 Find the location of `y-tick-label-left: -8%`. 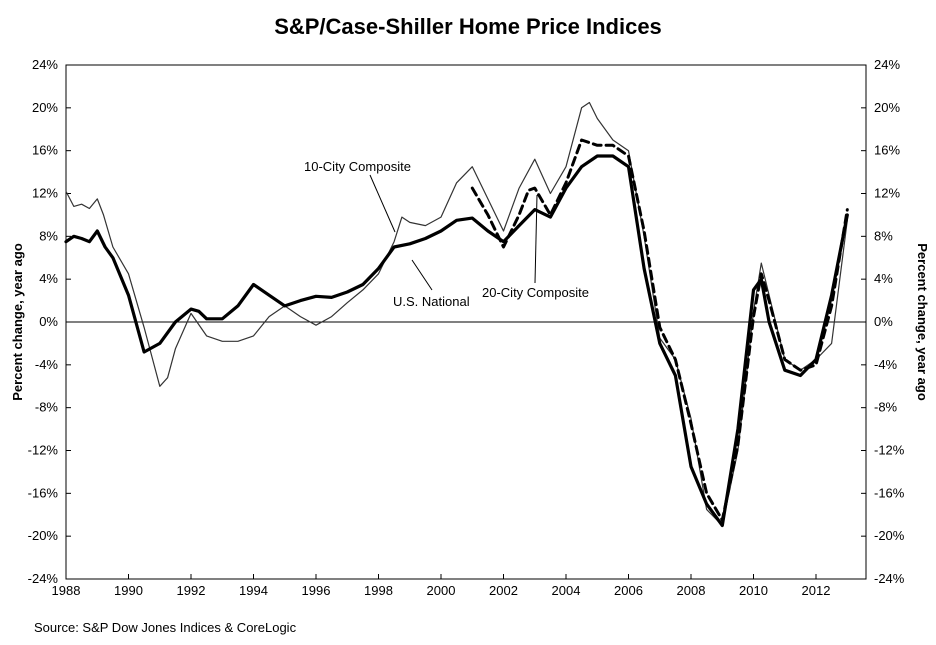

y-tick-label-left: -8% is located at coordinates (47, 407).